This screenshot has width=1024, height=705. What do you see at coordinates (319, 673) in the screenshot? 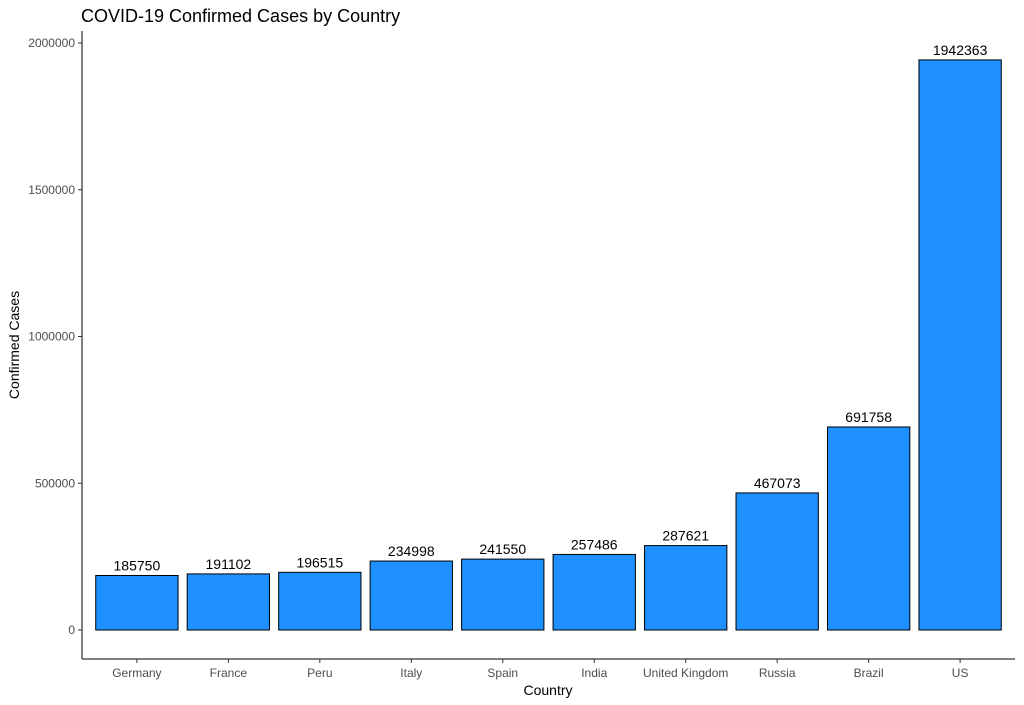
I see `x-tick-label: Peru` at bounding box center [319, 673].